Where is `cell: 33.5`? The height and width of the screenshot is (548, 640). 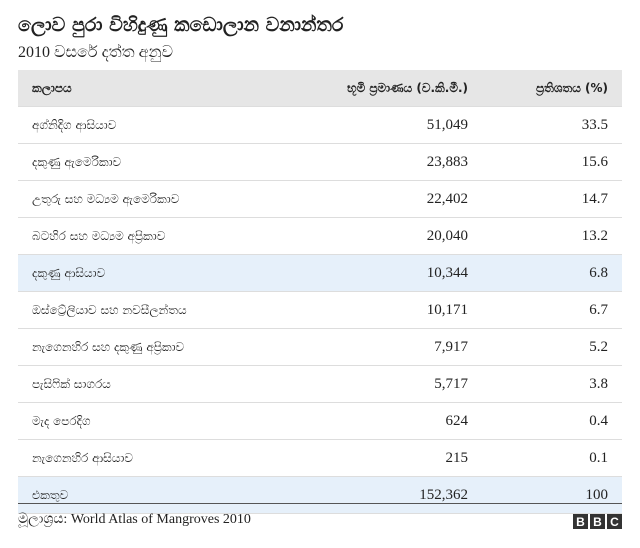 cell: 33.5 is located at coordinates (552, 125).